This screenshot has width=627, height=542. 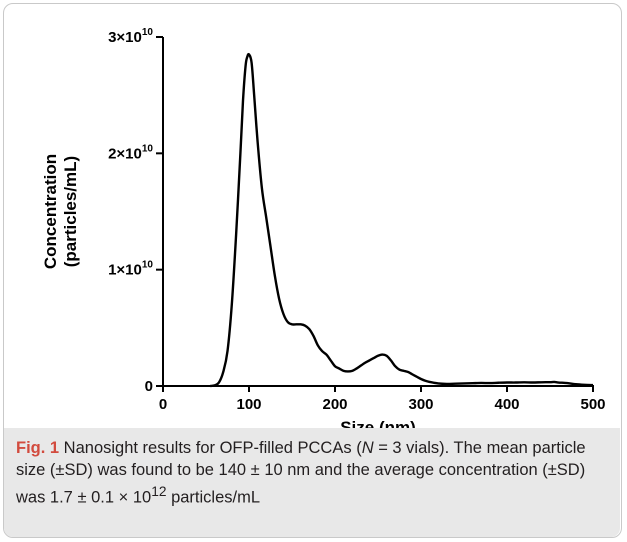 I want to click on x-axis-ticks: 0 100 200 300 400 500, so click(x=382, y=399).